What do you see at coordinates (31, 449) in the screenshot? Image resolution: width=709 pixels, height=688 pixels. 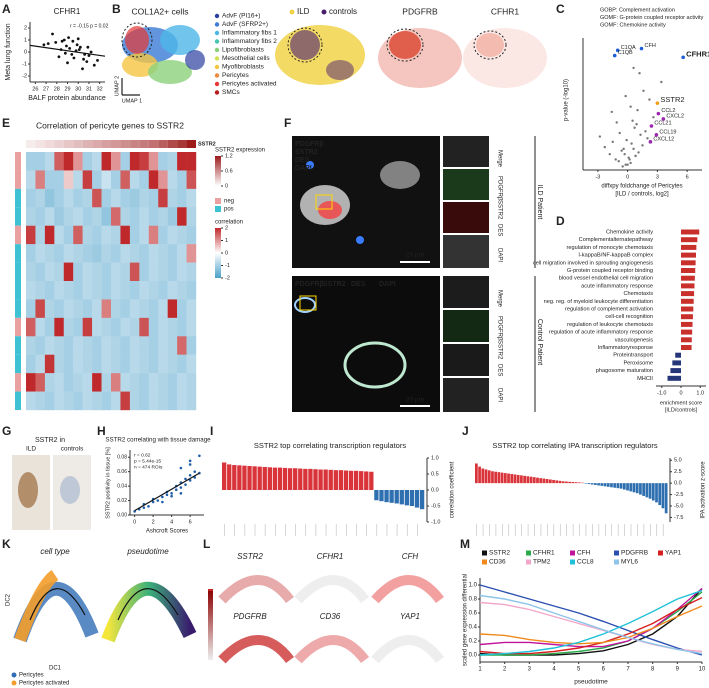 I see `label: ILD` at bounding box center [31, 449].